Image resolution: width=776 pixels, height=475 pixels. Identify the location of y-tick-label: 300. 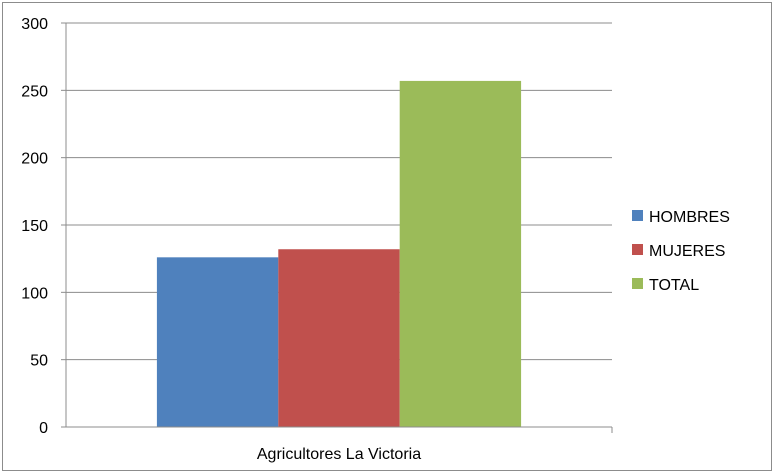
(34, 24).